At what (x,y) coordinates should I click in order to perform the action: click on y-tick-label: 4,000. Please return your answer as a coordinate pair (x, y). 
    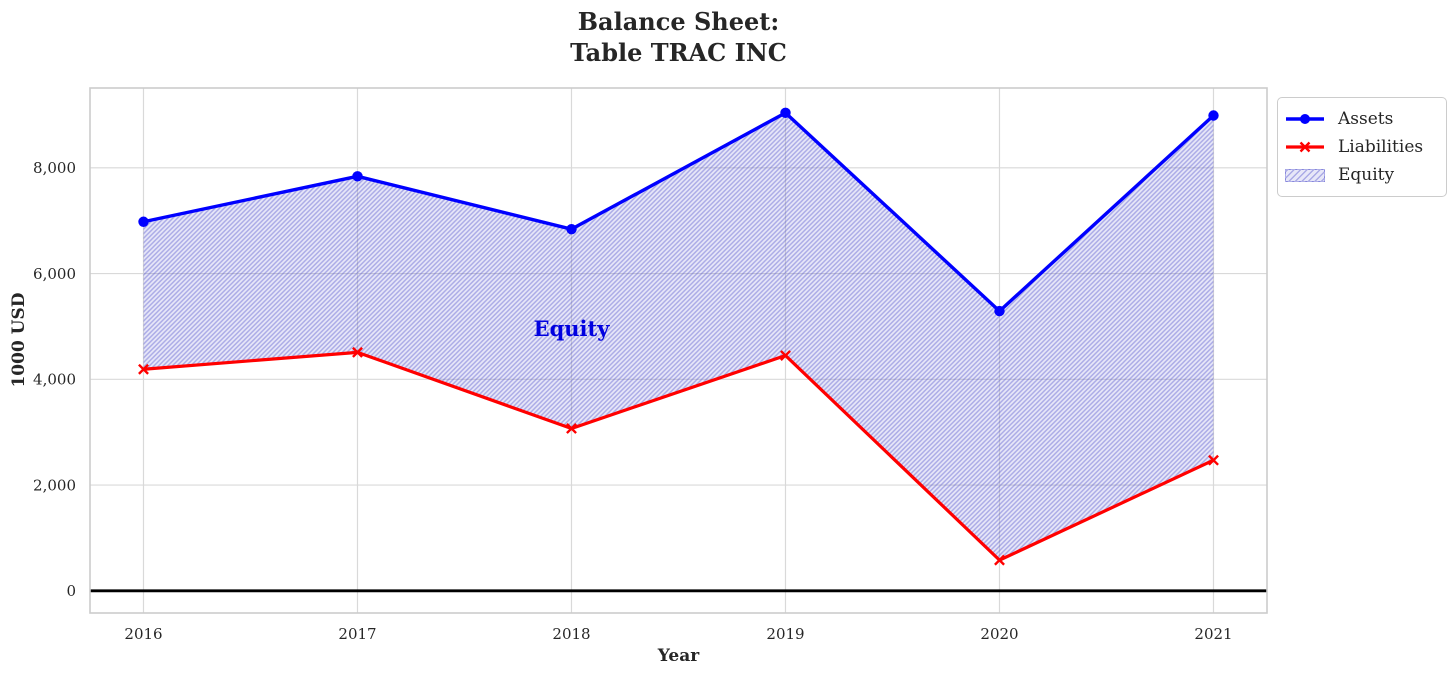
    Looking at the image, I should click on (54, 380).